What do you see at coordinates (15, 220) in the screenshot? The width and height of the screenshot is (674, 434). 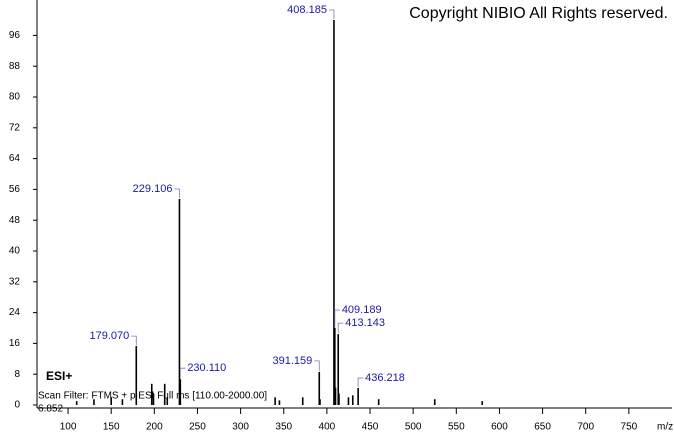 I see `y-tick-label: 48` at bounding box center [15, 220].